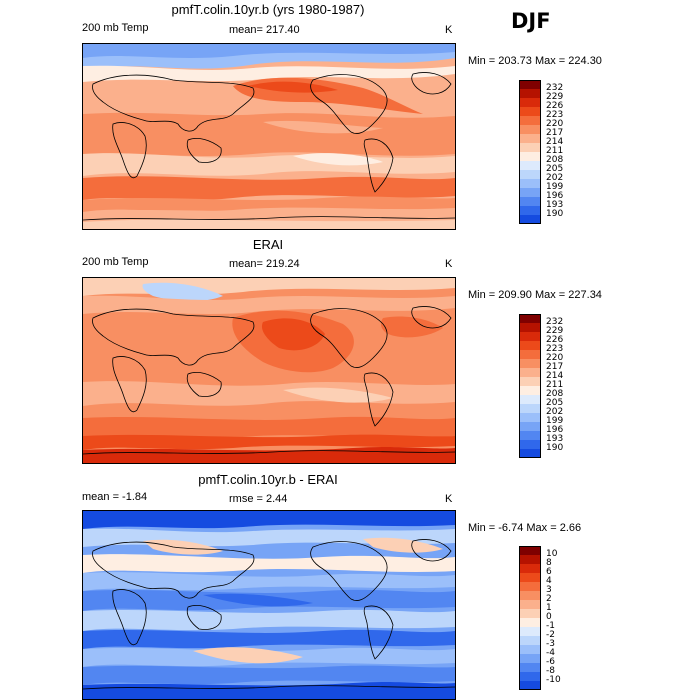 This screenshot has width=700, height=700. What do you see at coordinates (269, 370) in the screenshot?
I see `map-obs` at bounding box center [269, 370].